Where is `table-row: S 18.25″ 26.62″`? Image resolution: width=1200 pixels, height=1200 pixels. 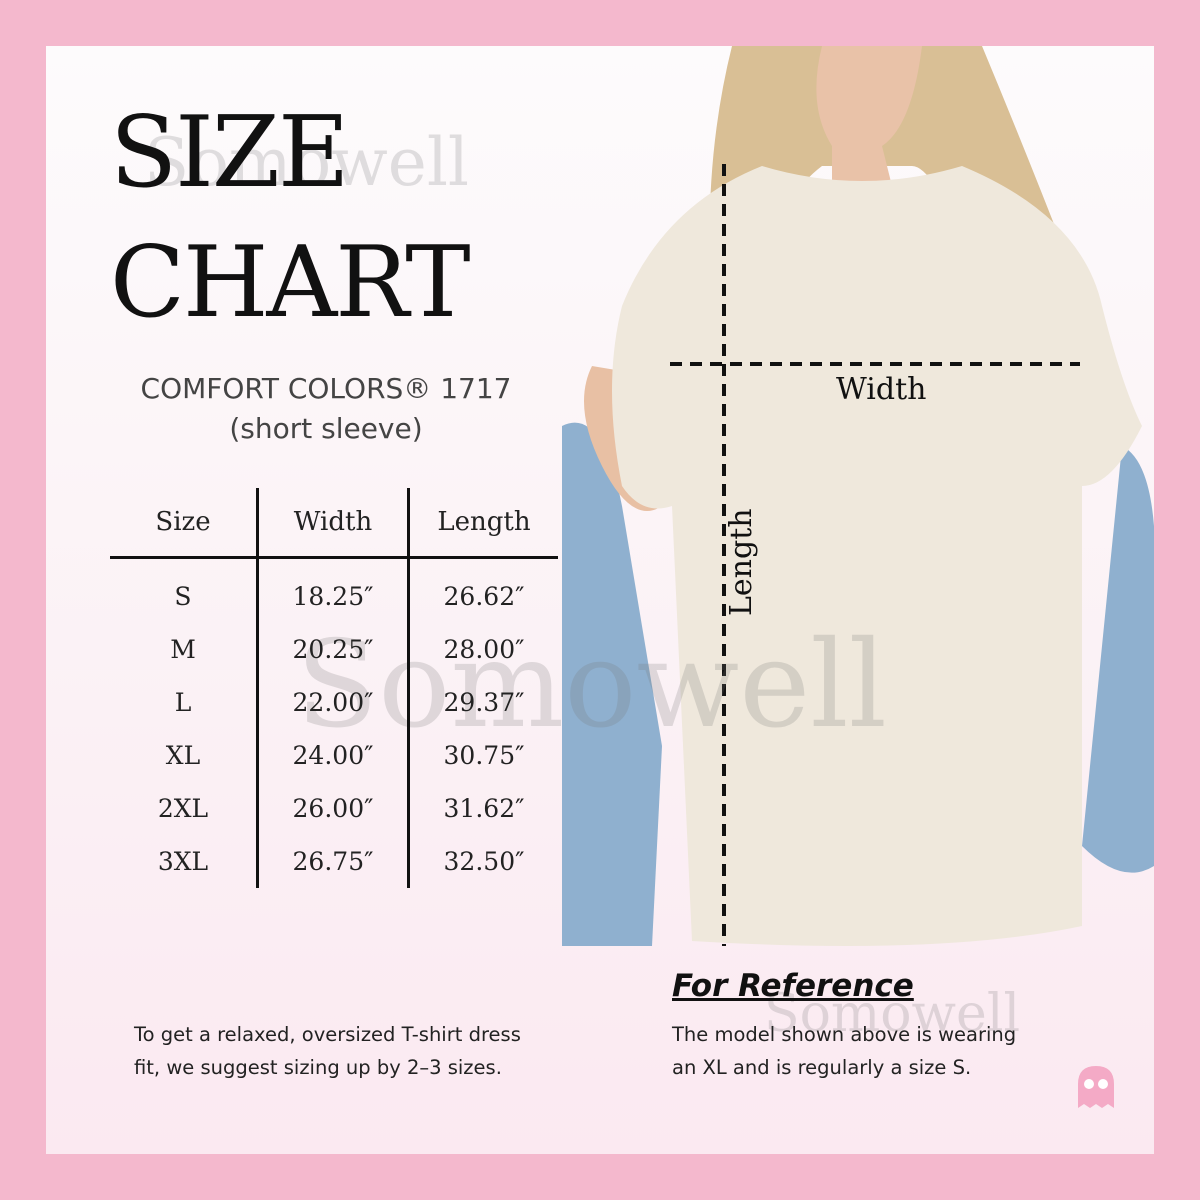 table-row: S 18.25″ 26.62″ is located at coordinates (334, 590).